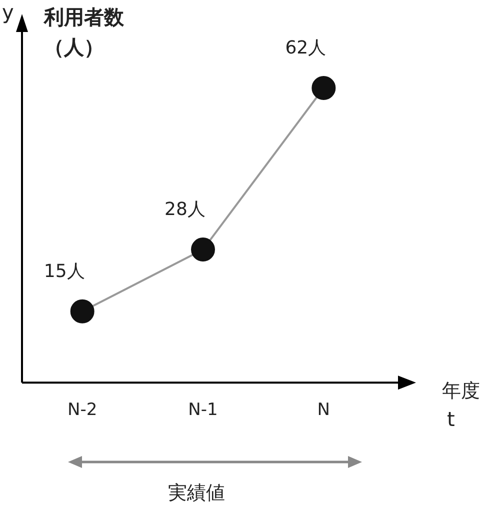  What do you see at coordinates (64, 271) in the screenshot?
I see `data-label: 15人` at bounding box center [64, 271].